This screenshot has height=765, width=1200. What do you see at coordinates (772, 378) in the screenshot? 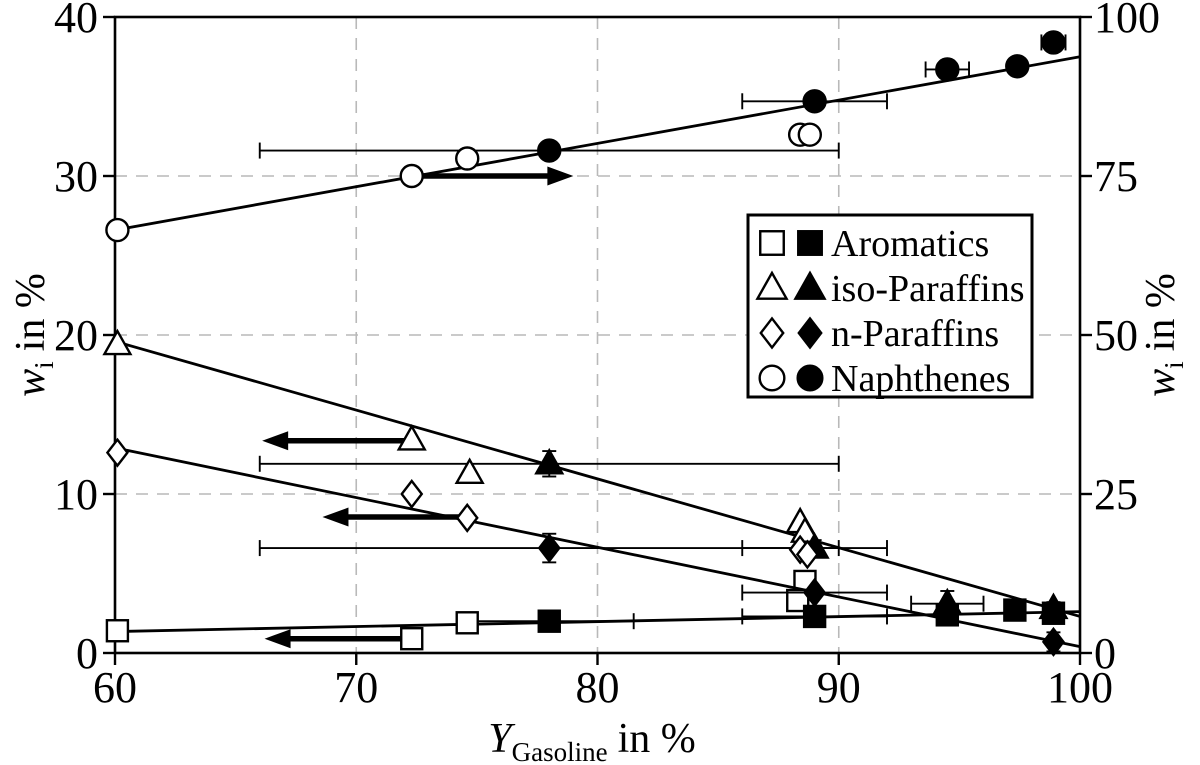
I see `legend-open-circle-icon` at bounding box center [772, 378].